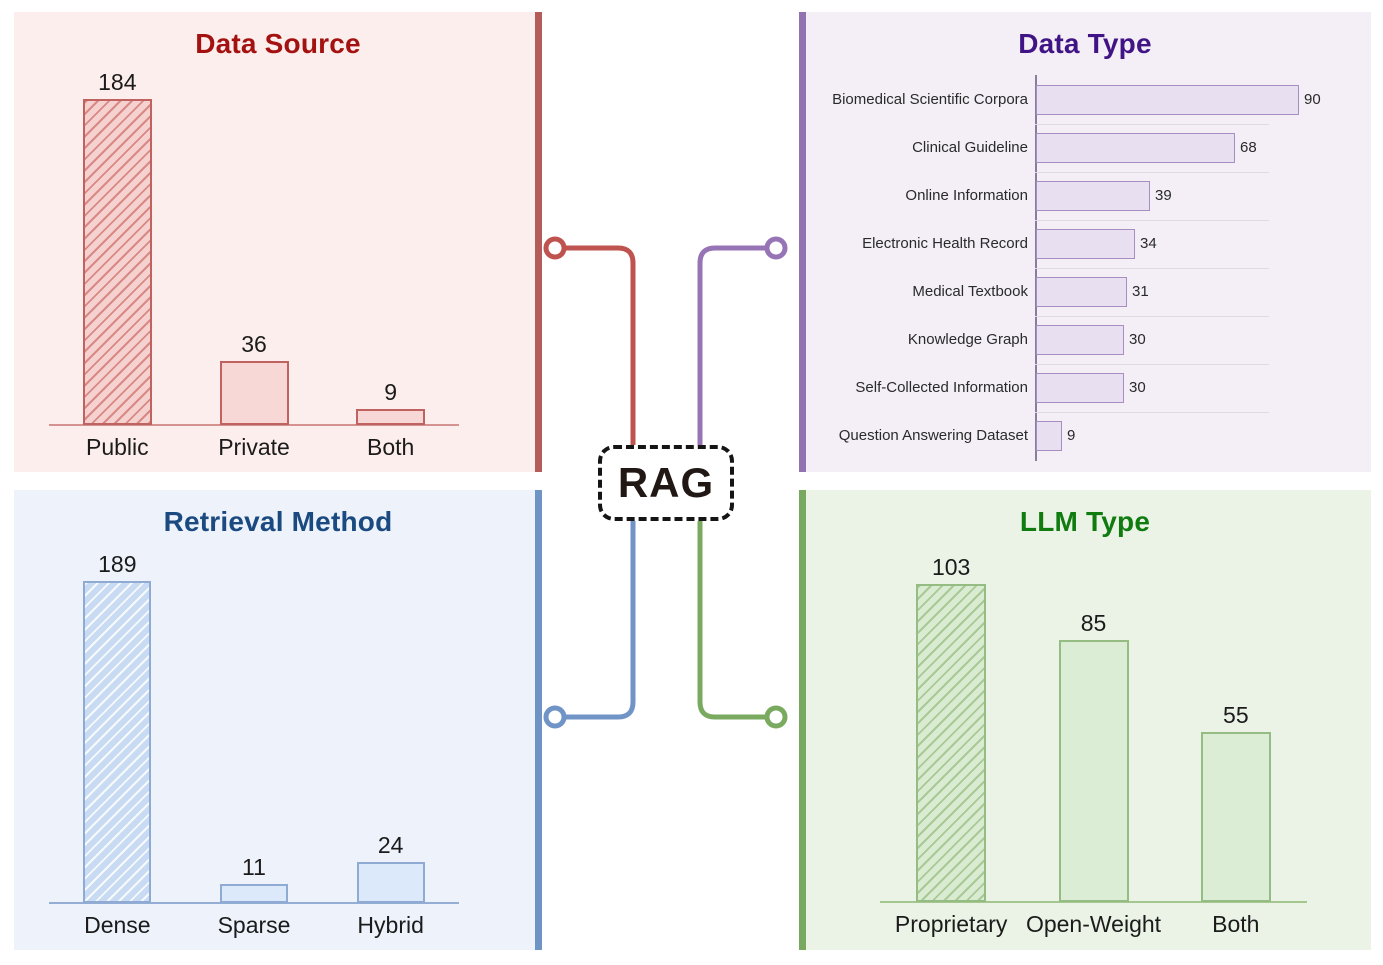  What do you see at coordinates (732, 345) in the screenshot?
I see `connector-data-type` at bounding box center [732, 345].